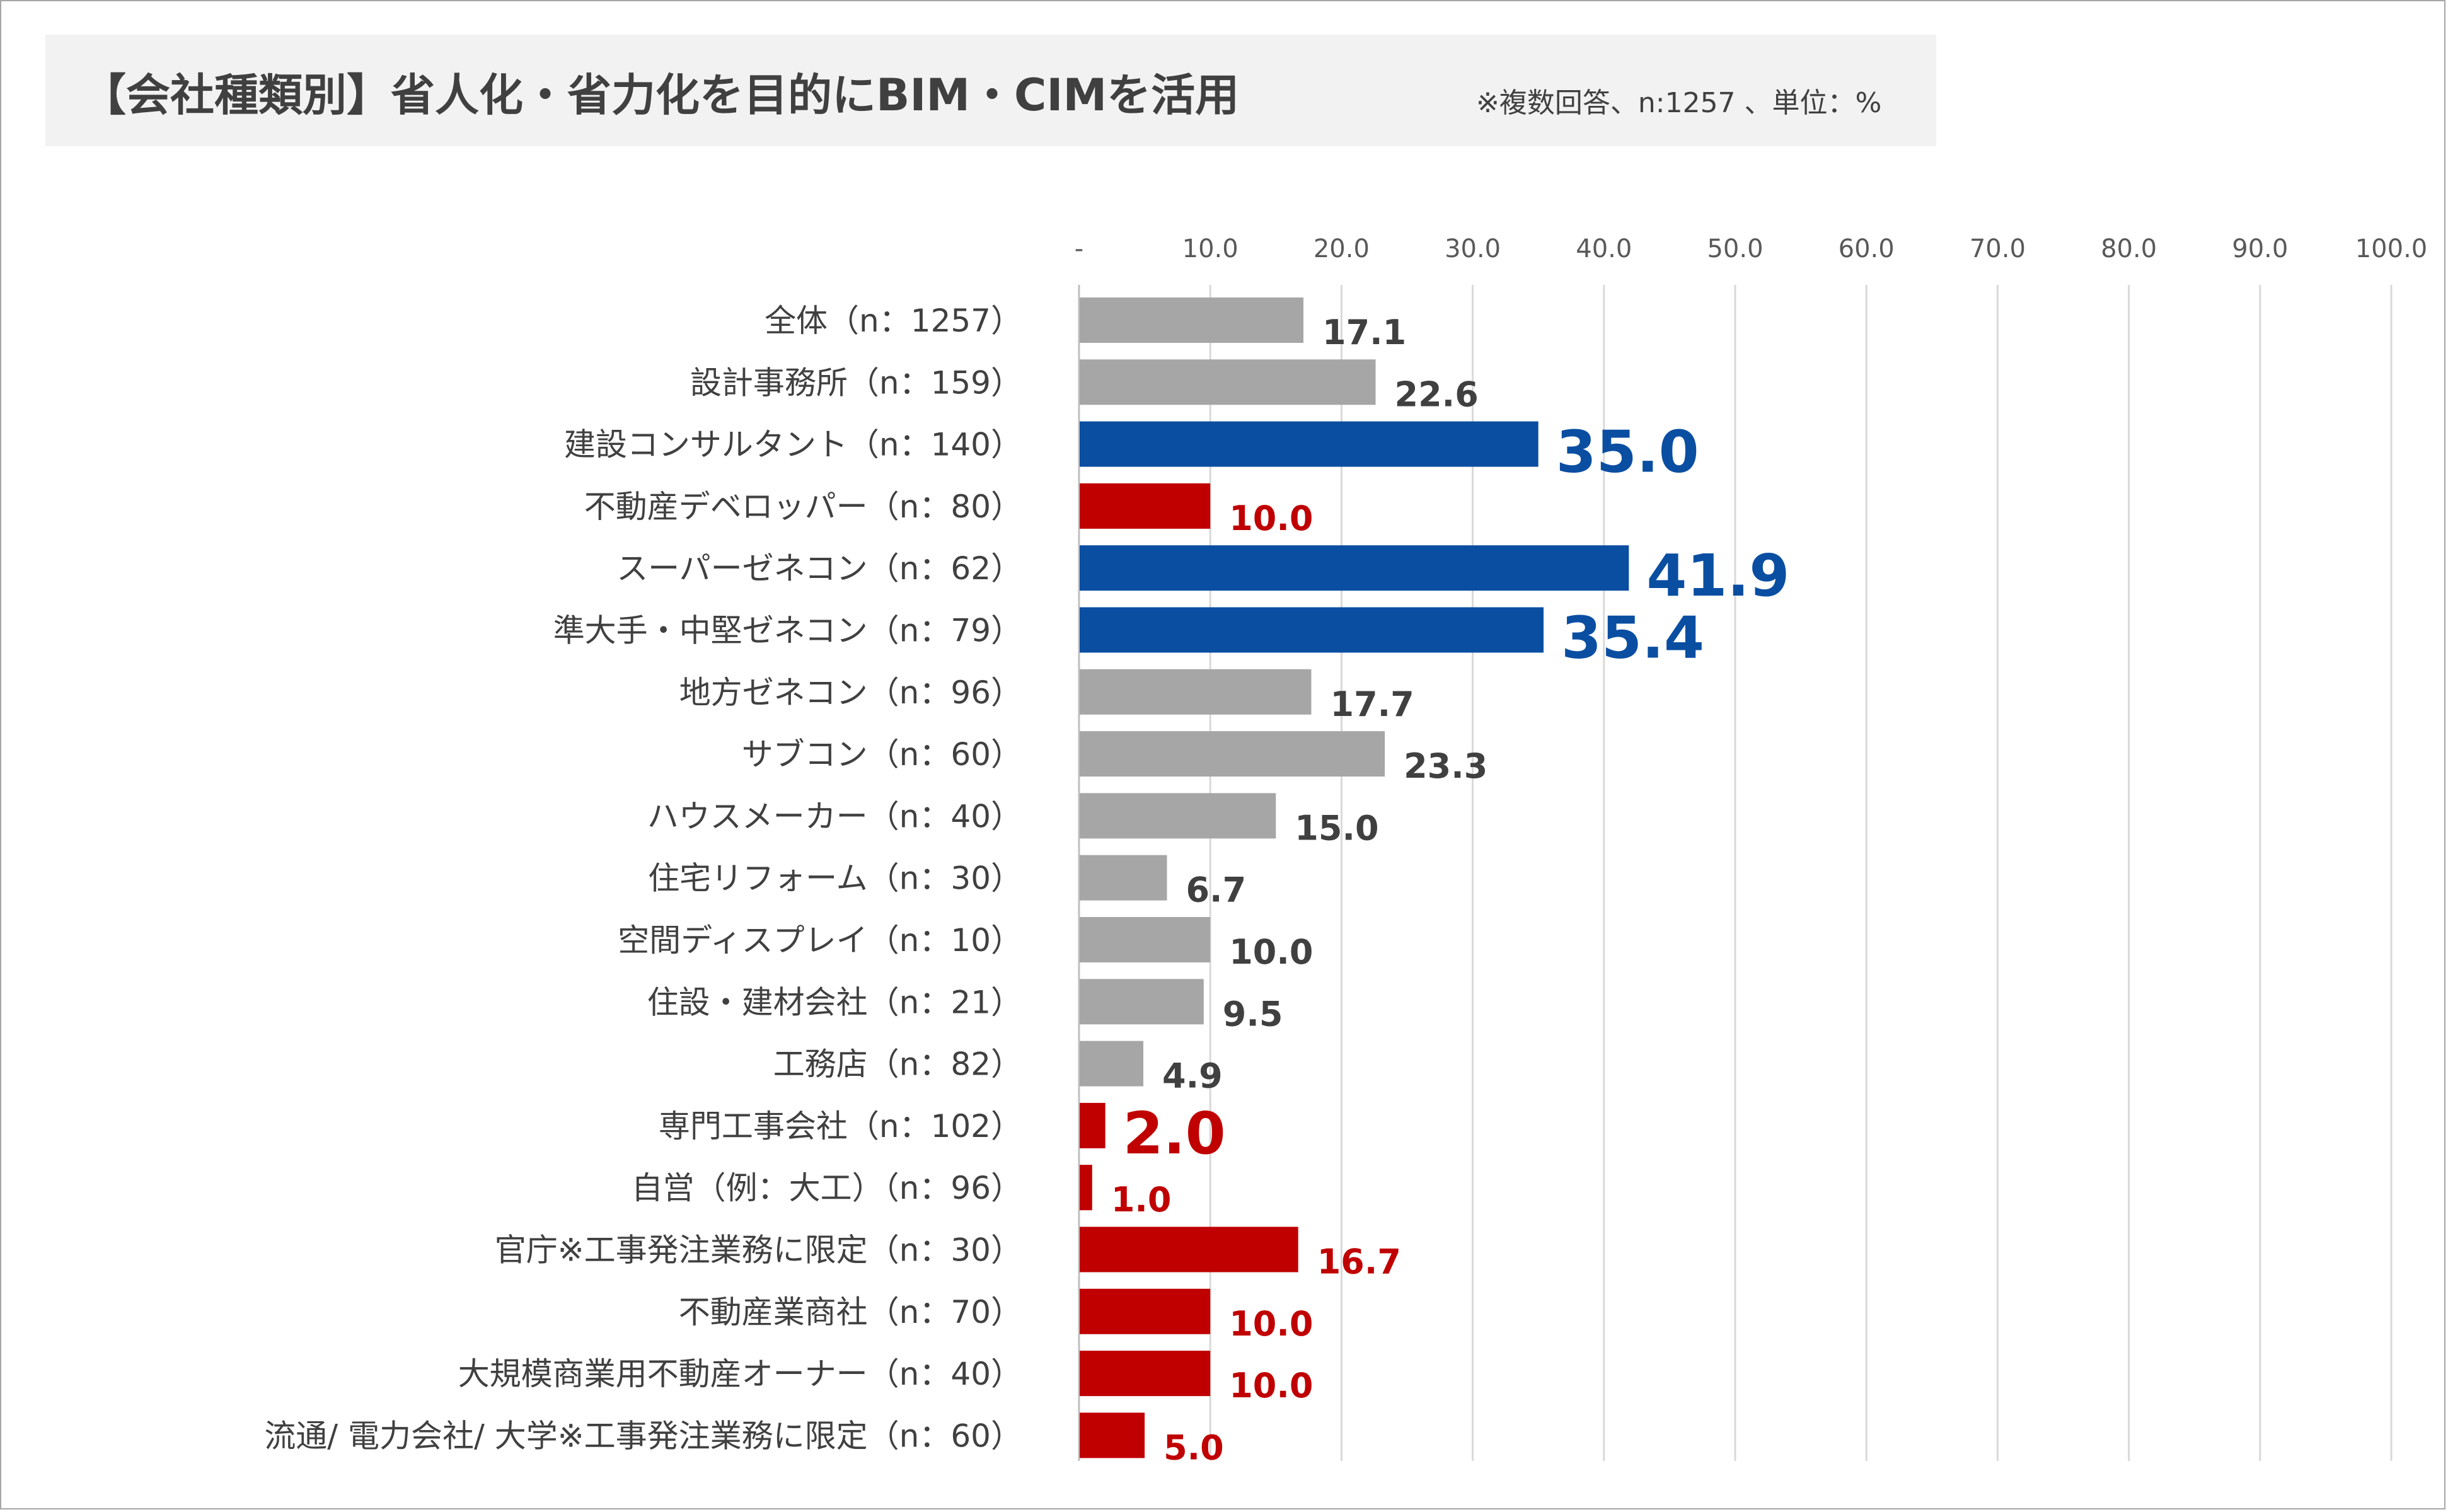 The image size is (2448, 1512). I want to click on value-label: 35.0, so click(1627, 452).